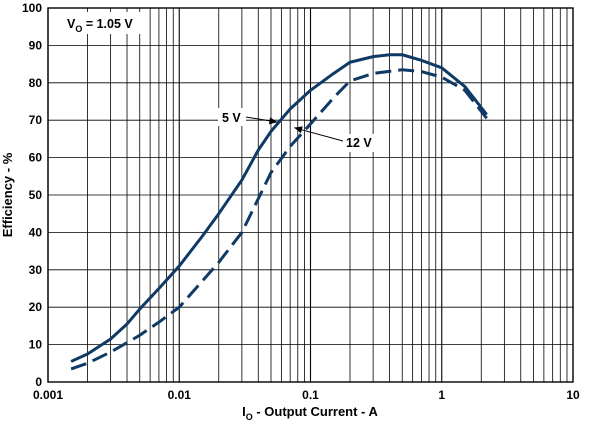 The width and height of the screenshot is (589, 426). I want to click on label-5v-background, so click(232, 117).